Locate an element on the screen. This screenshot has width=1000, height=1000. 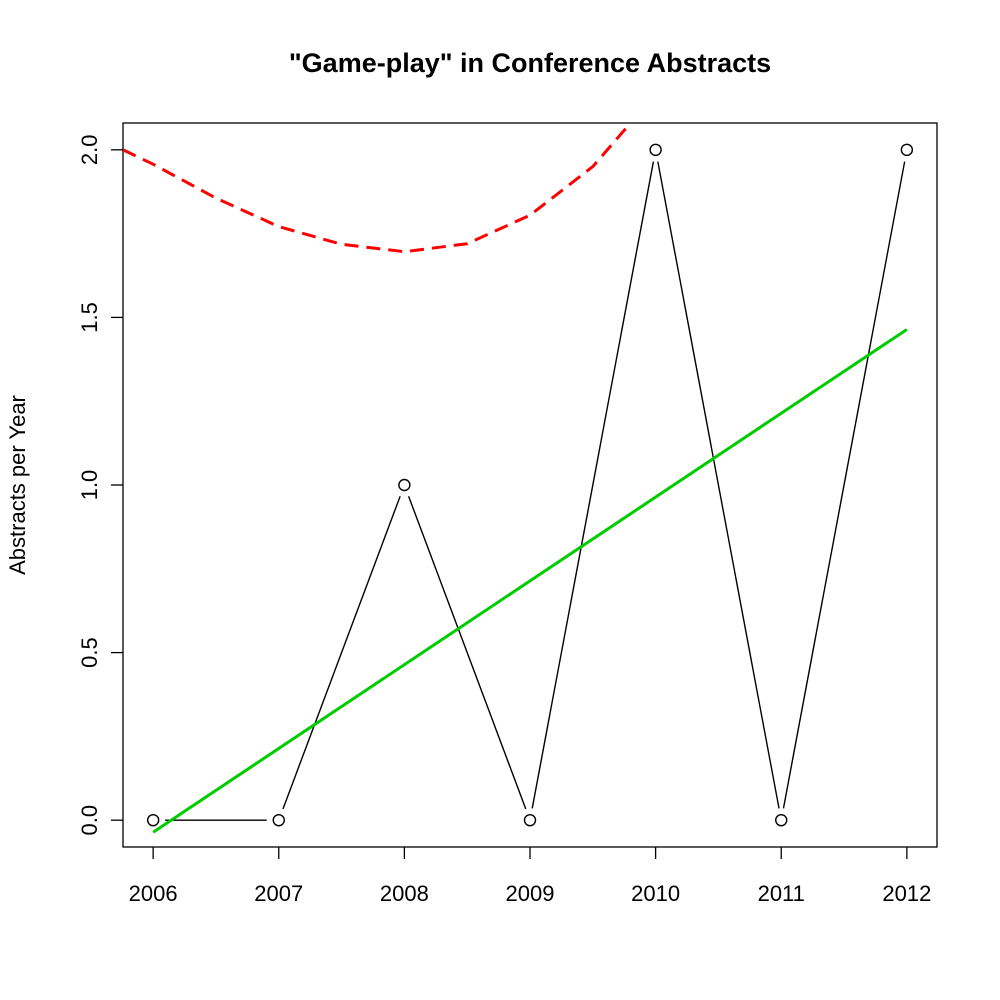
x-tick-label: 2009 is located at coordinates (530, 893).